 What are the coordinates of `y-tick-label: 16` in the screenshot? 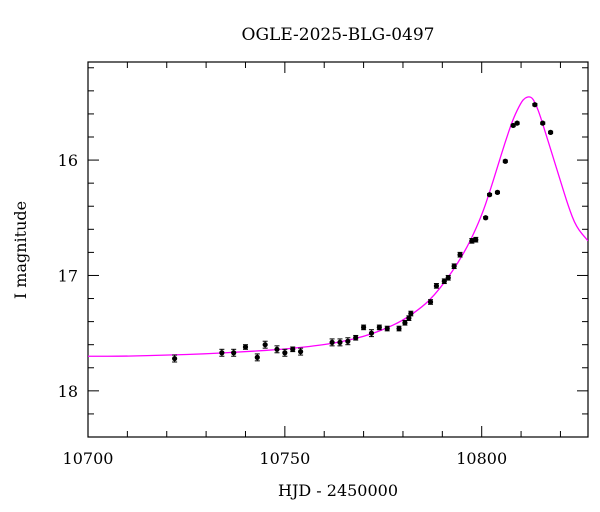 It's located at (68, 160).